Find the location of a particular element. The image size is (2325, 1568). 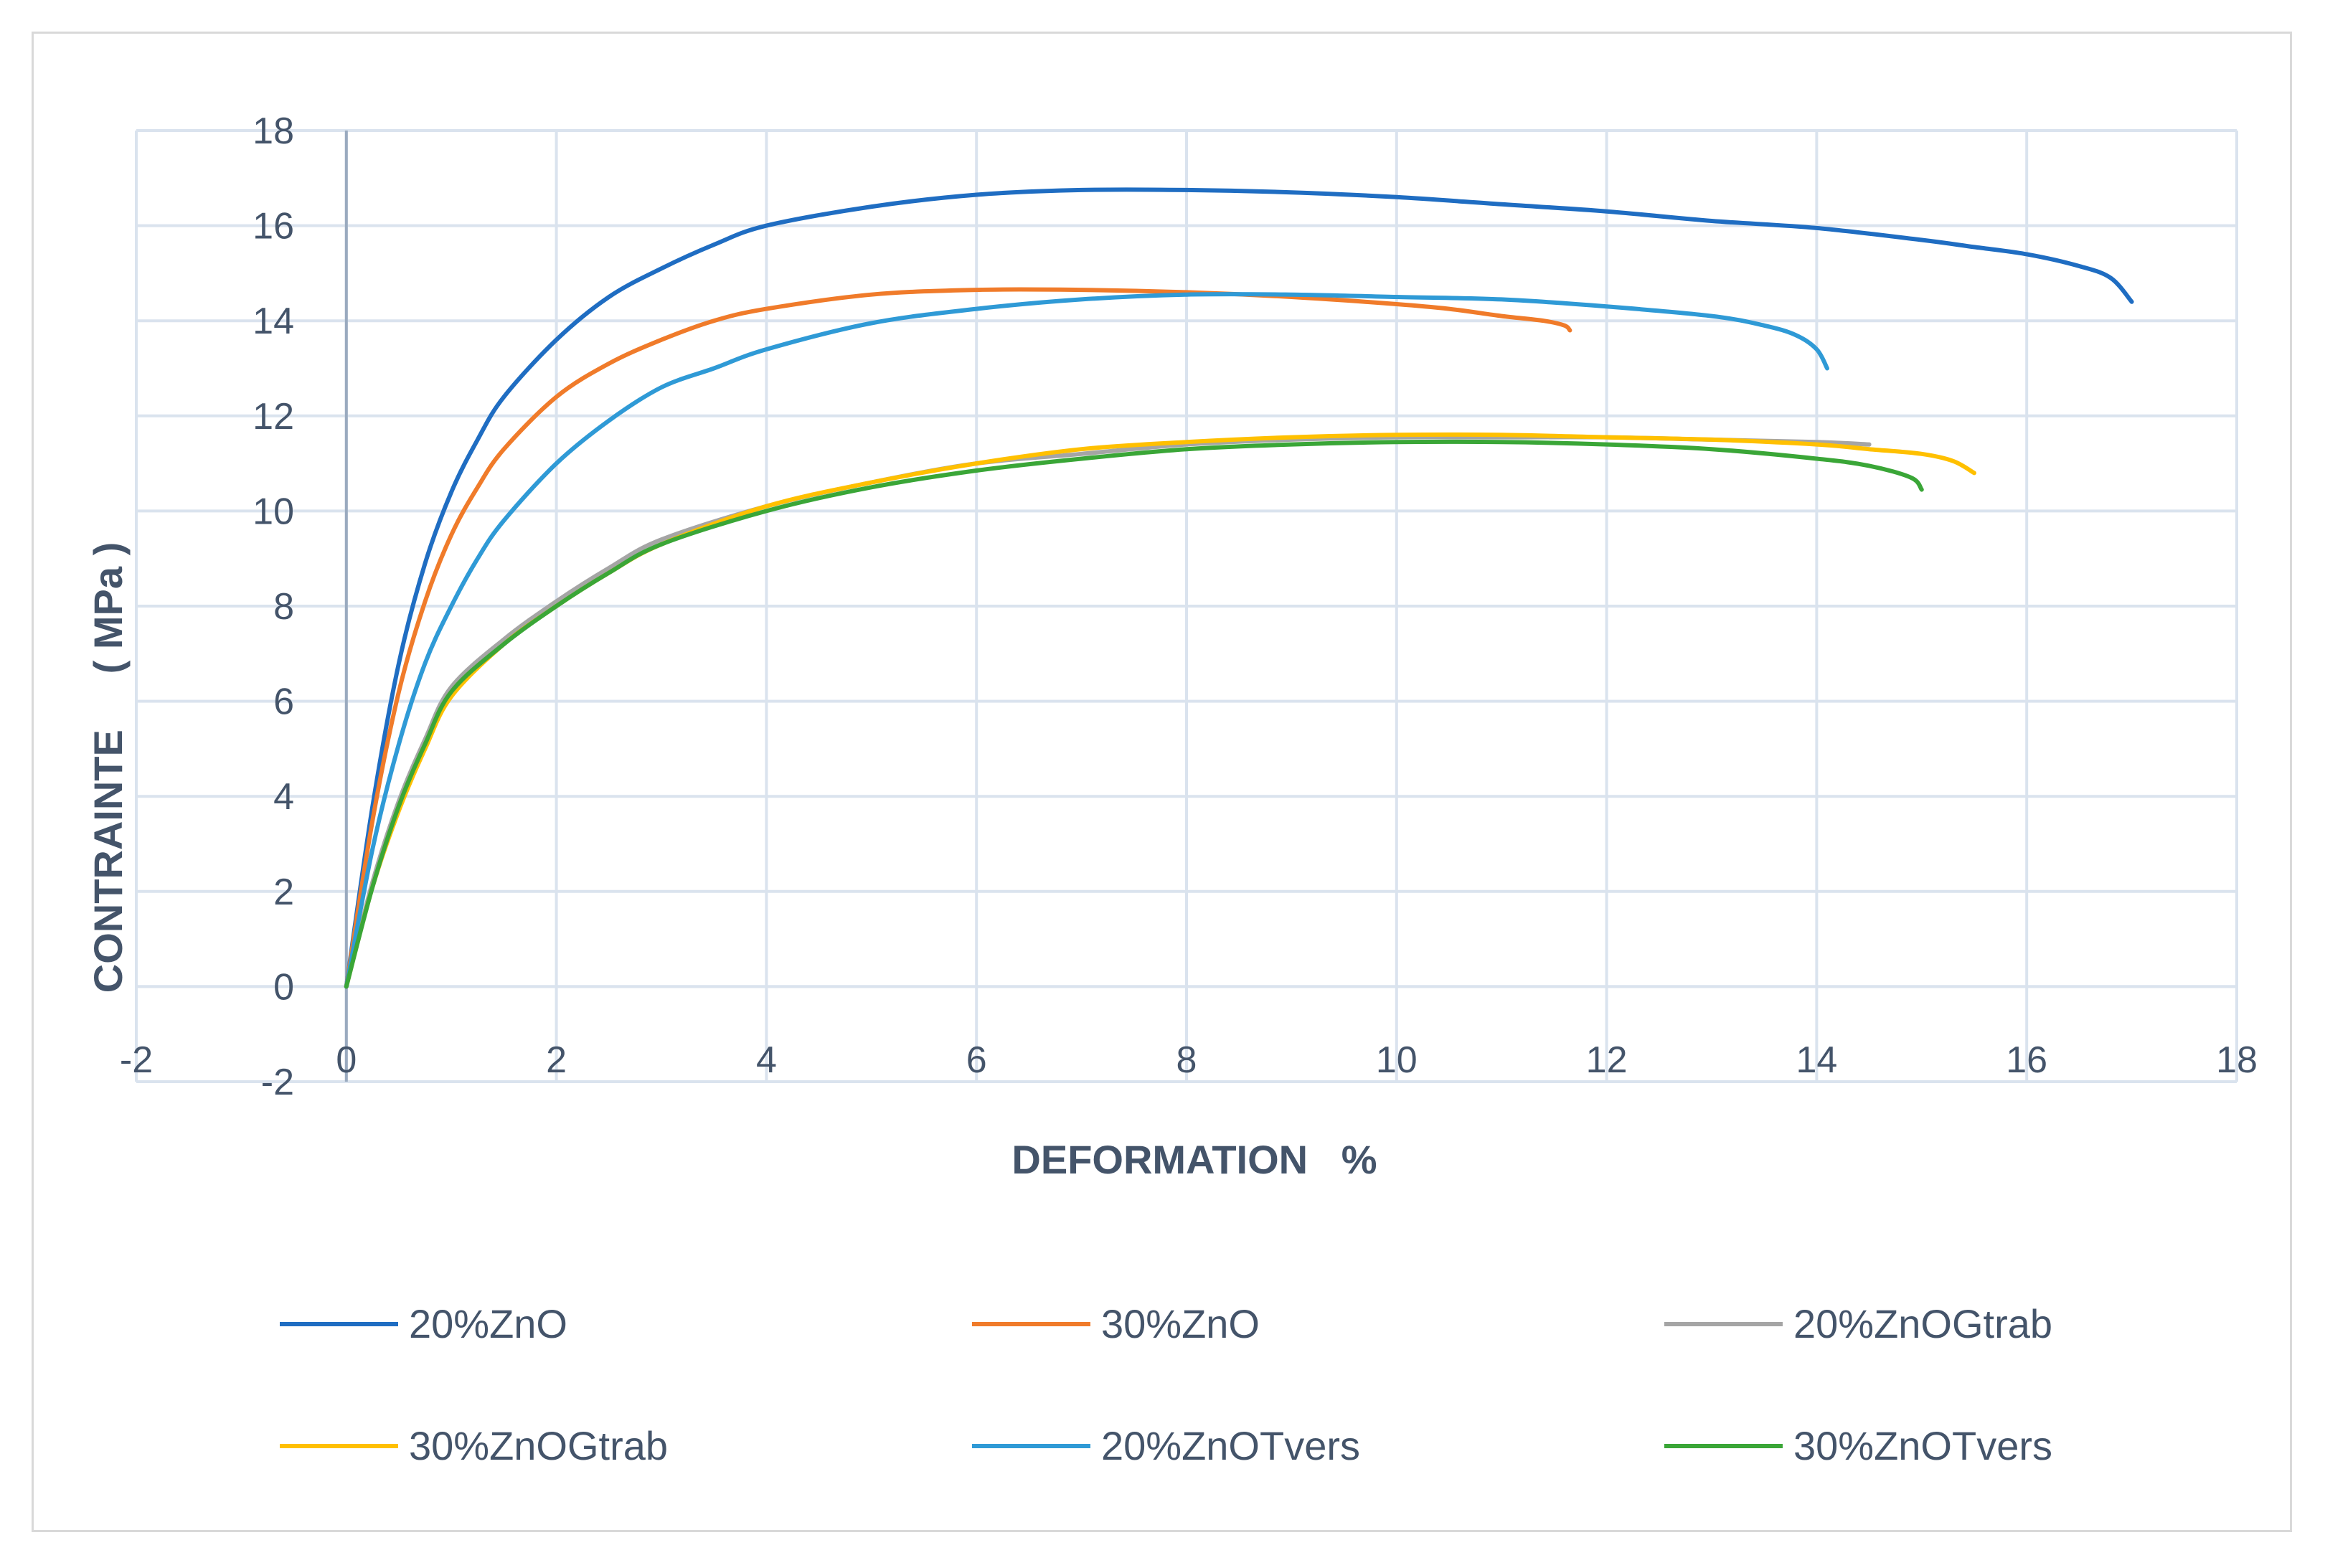

y-tick-label: 14 is located at coordinates (273, 321).